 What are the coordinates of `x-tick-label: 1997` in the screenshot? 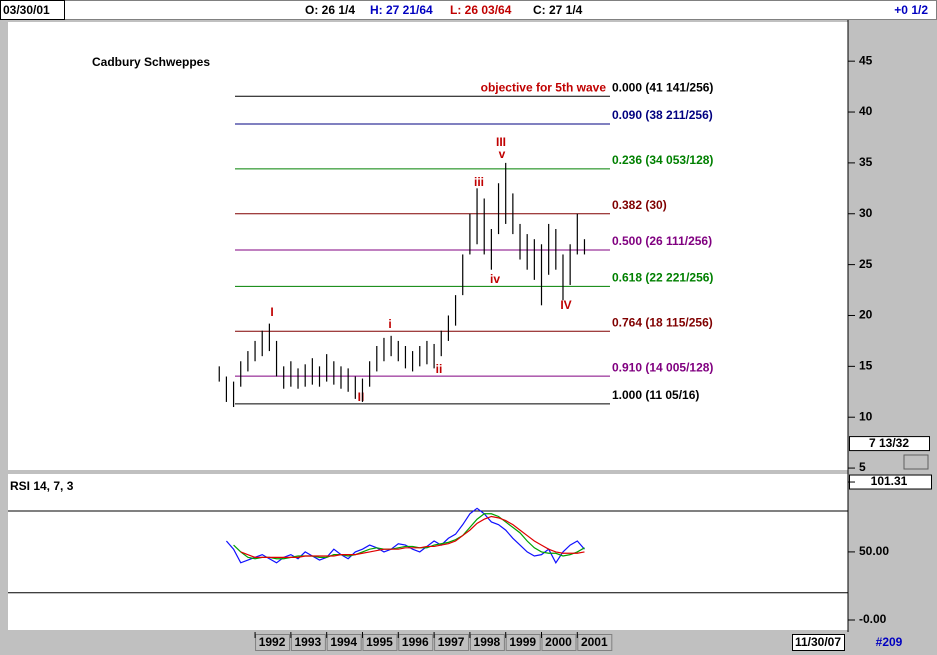 It's located at (451, 642).